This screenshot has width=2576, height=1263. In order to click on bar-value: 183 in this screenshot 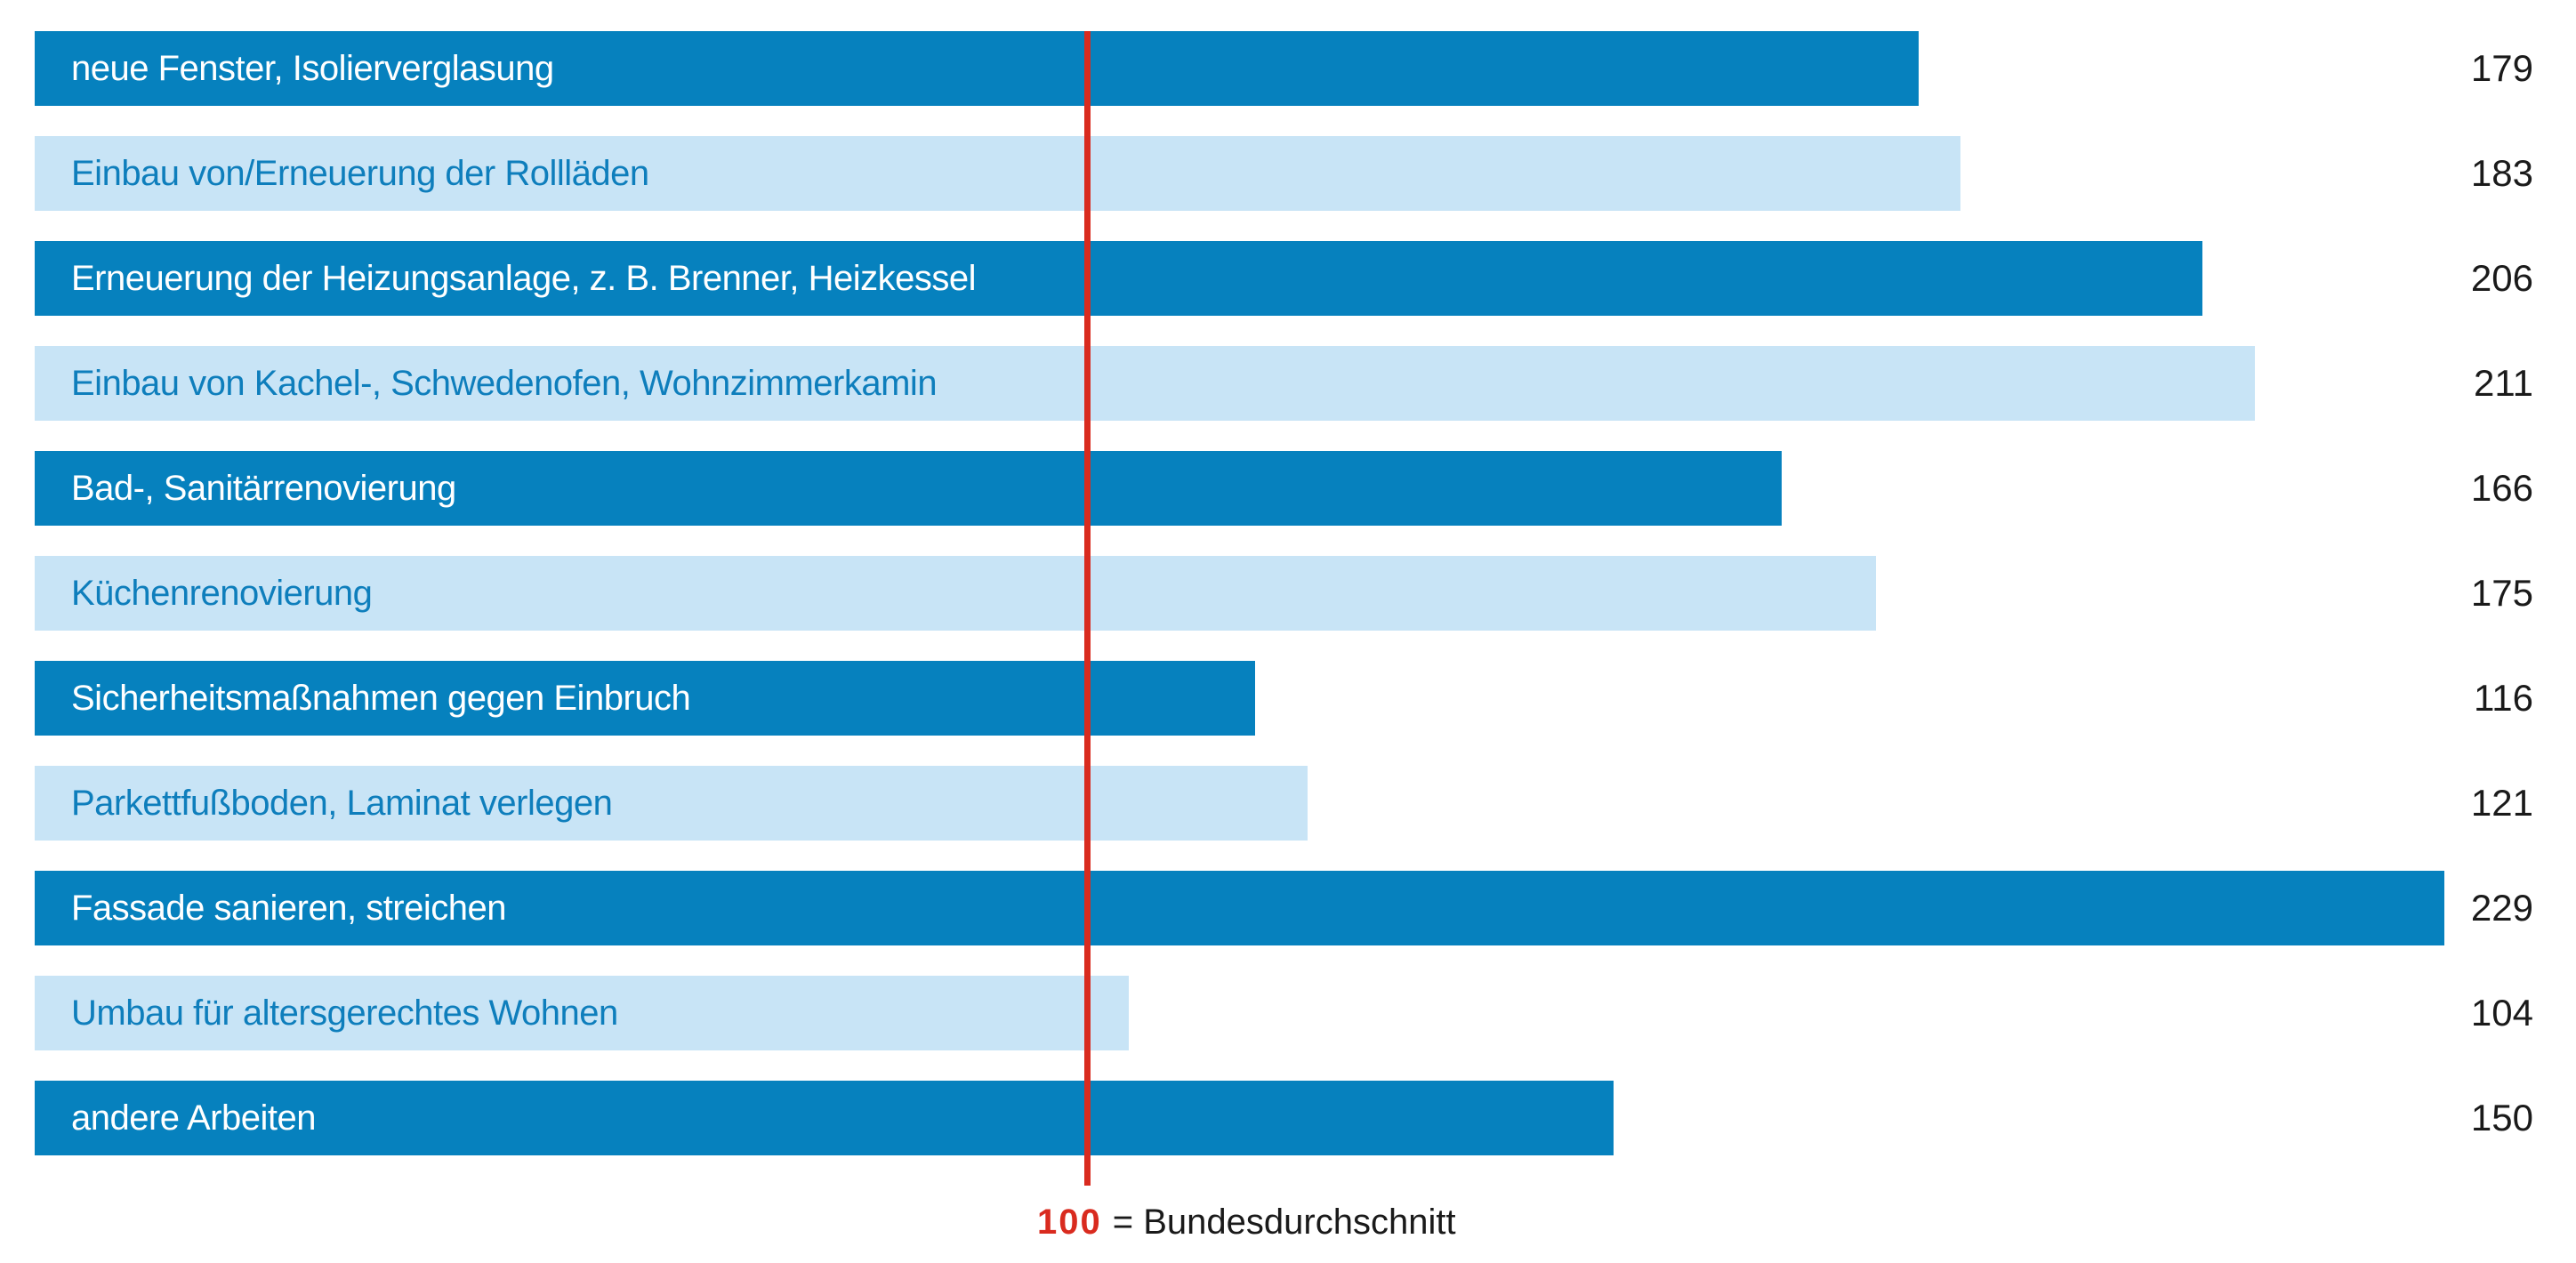, I will do `click(2501, 173)`.